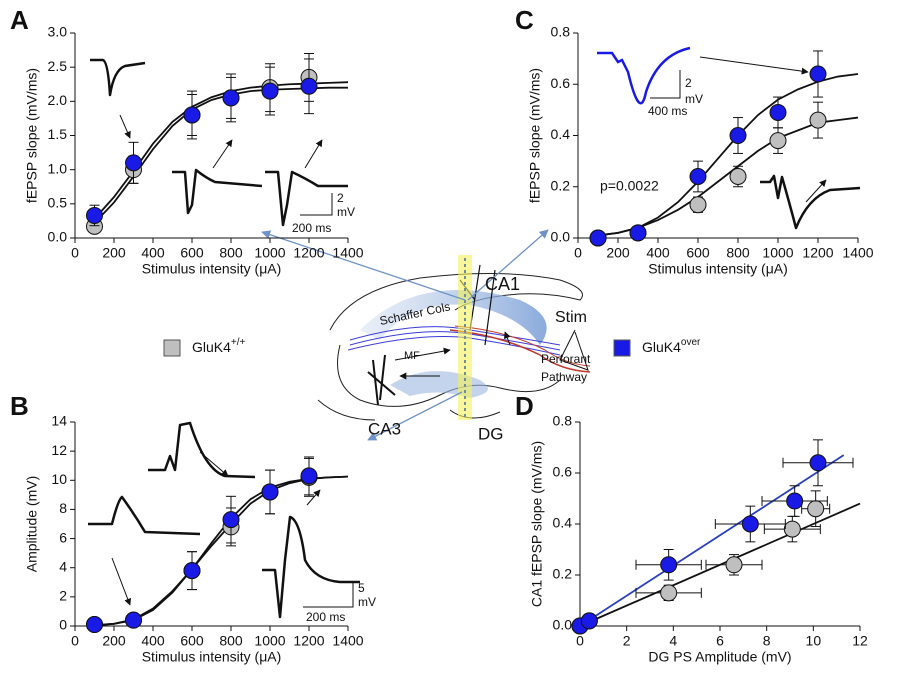 The width and height of the screenshot is (901, 678). I want to click on y-tick-label: 4, so click(63, 566).